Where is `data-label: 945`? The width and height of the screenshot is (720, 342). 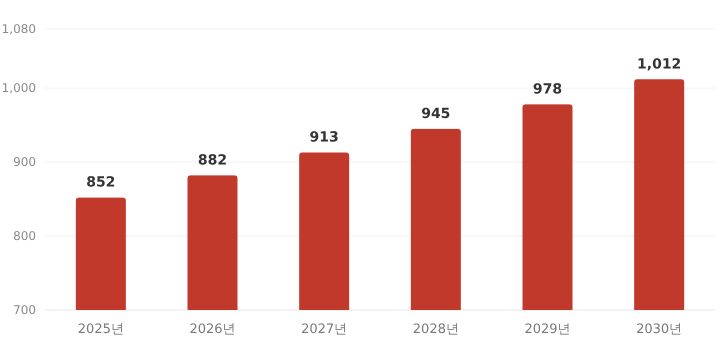
data-label: 945 is located at coordinates (435, 114).